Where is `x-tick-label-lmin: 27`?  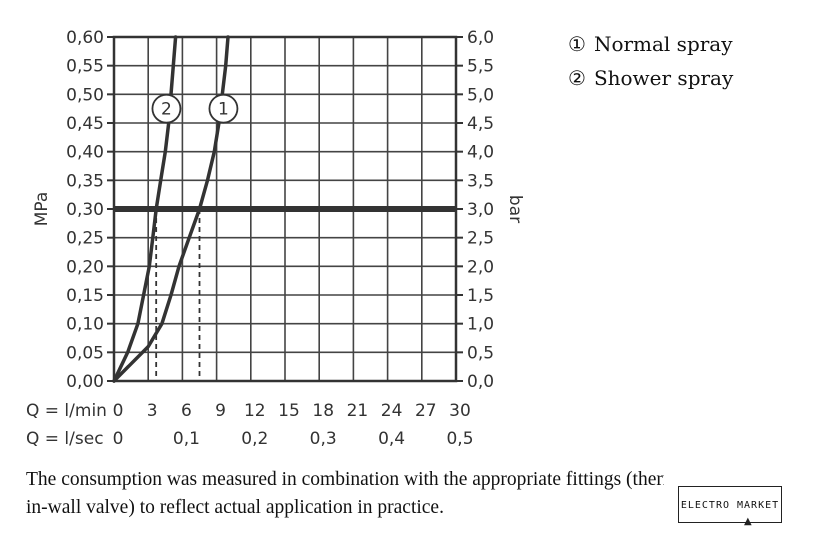
x-tick-label-lmin: 27 is located at coordinates (426, 411).